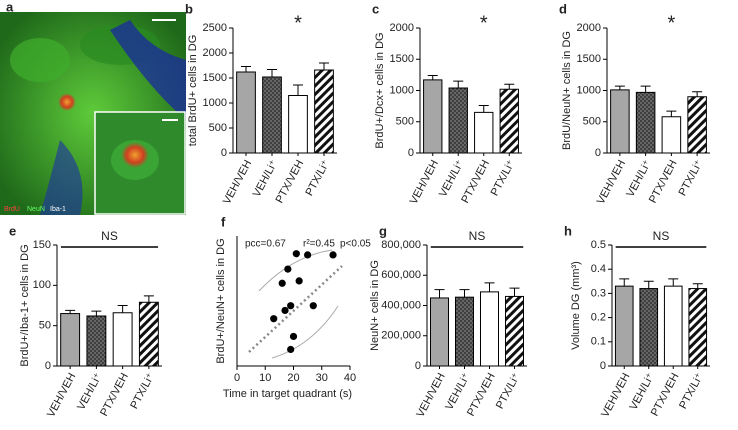 The image size is (738, 430). I want to click on x-axis-label: Time in target quadrant (s), so click(287, 394).